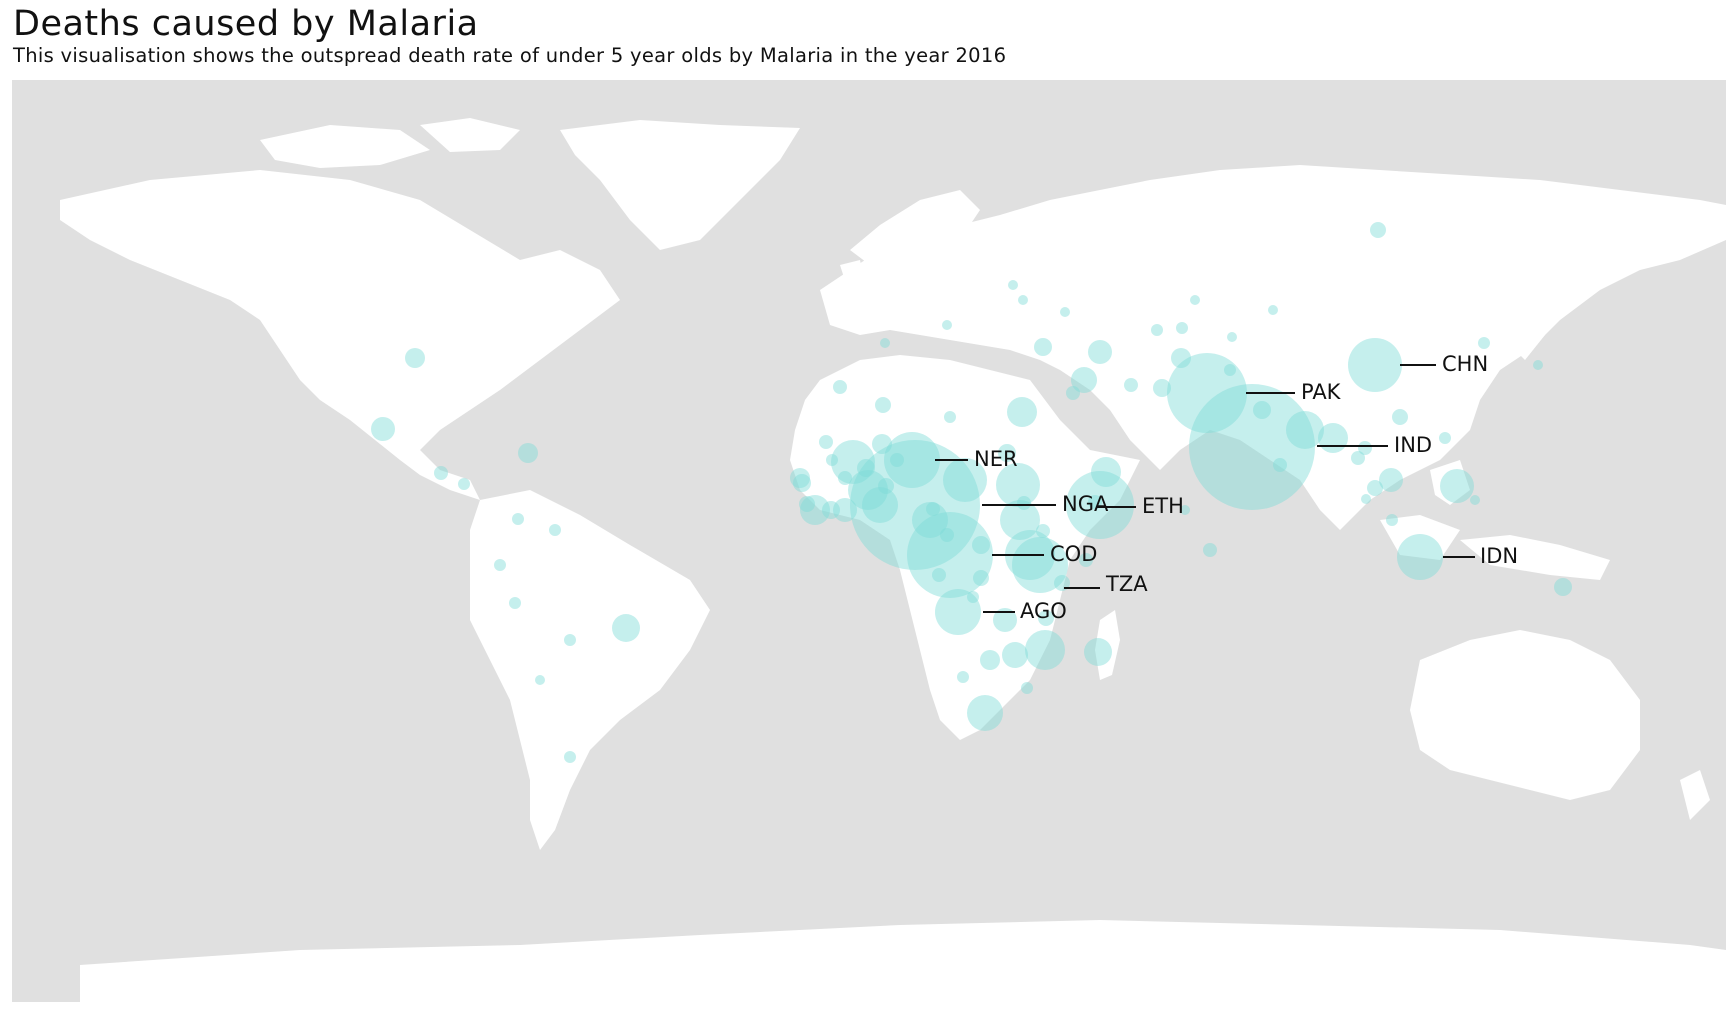  I want to click on bubble-nga, so click(915, 505).